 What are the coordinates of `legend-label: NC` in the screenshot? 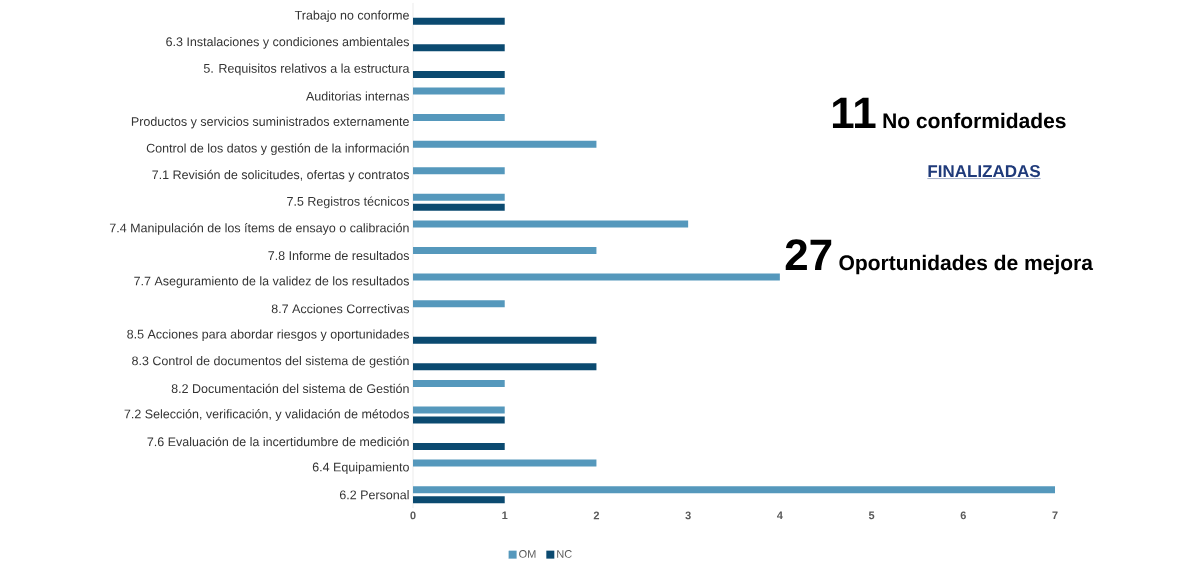 It's located at (564, 553).